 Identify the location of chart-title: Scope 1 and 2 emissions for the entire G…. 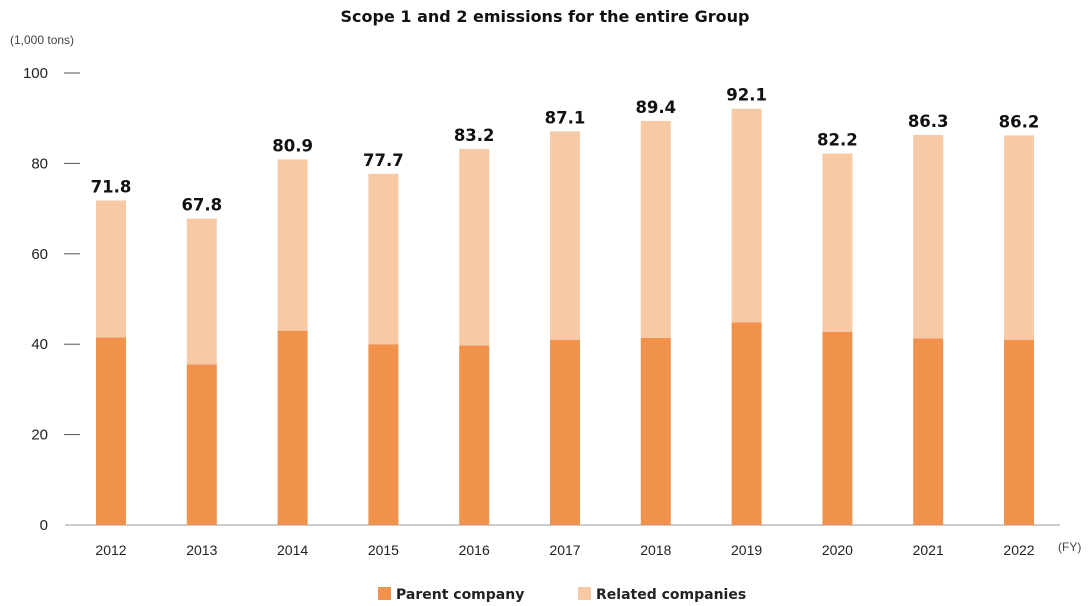
(545, 16).